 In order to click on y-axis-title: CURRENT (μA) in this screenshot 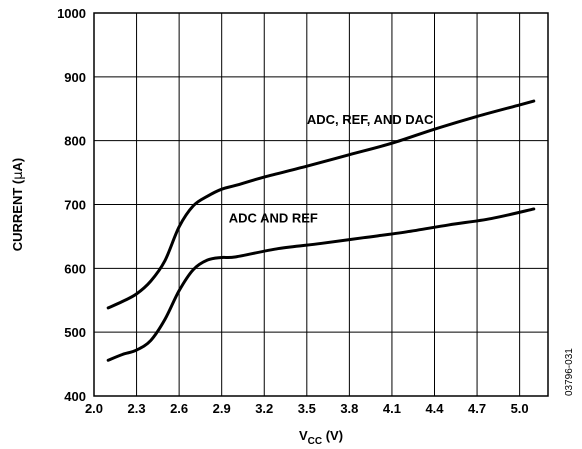, I will do `click(18, 205)`.